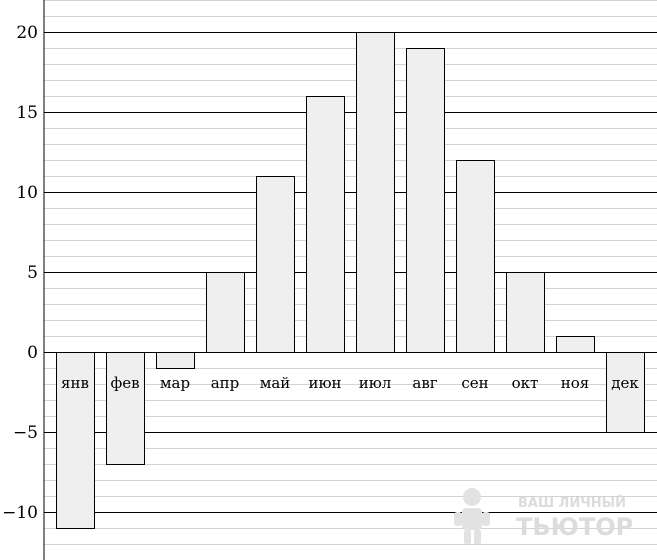 The width and height of the screenshot is (657, 560). What do you see at coordinates (350, 383) in the screenshot?
I see `category-labels: янв фев мар апр май июн июл авг сен окт ноя дек` at bounding box center [350, 383].